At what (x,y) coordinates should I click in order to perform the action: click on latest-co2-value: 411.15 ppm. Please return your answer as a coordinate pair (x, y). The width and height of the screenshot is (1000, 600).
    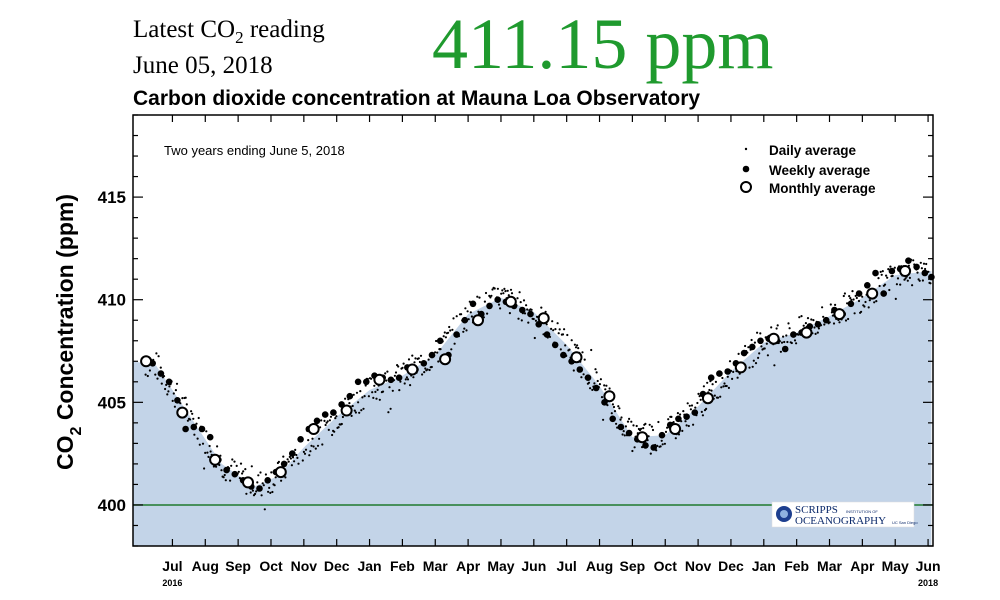
    Looking at the image, I should click on (603, 44).